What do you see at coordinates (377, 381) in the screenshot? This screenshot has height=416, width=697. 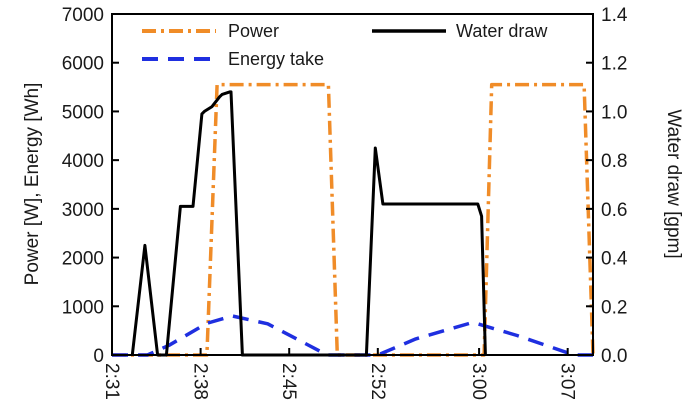 I see `x-tick-label: 2:52` at bounding box center [377, 381].